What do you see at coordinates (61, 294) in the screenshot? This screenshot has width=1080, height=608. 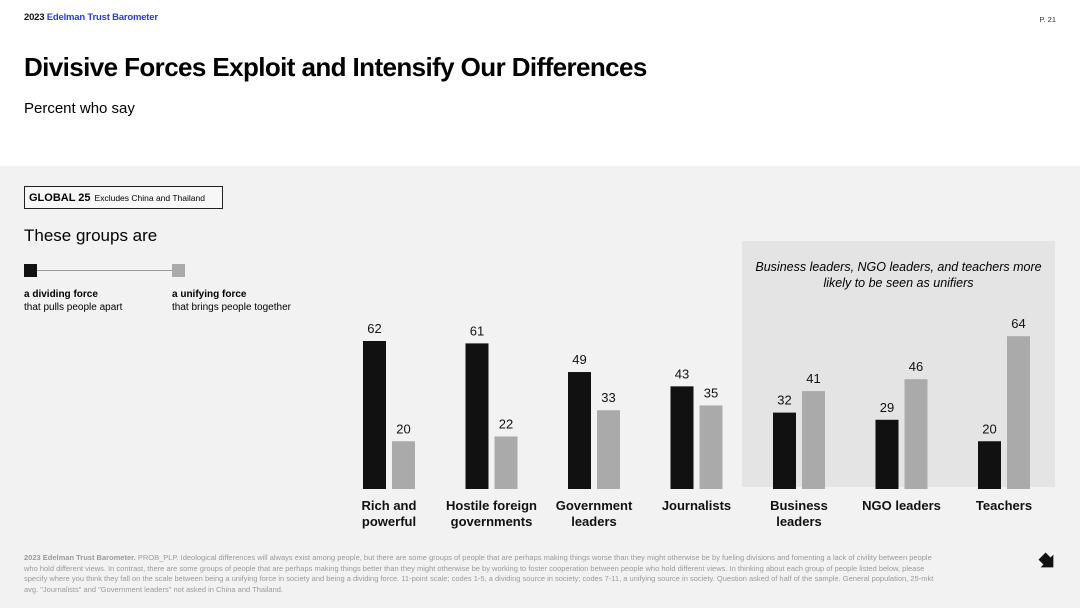 I see `legend-dividing-title: a dividing force` at bounding box center [61, 294].